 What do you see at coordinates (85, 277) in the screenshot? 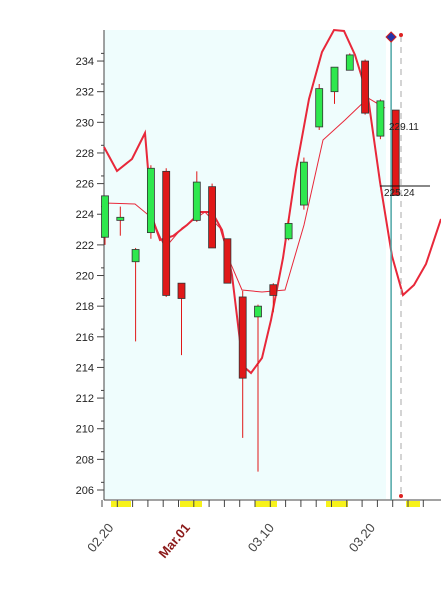
I see `y-tick-label: 220` at bounding box center [85, 277].